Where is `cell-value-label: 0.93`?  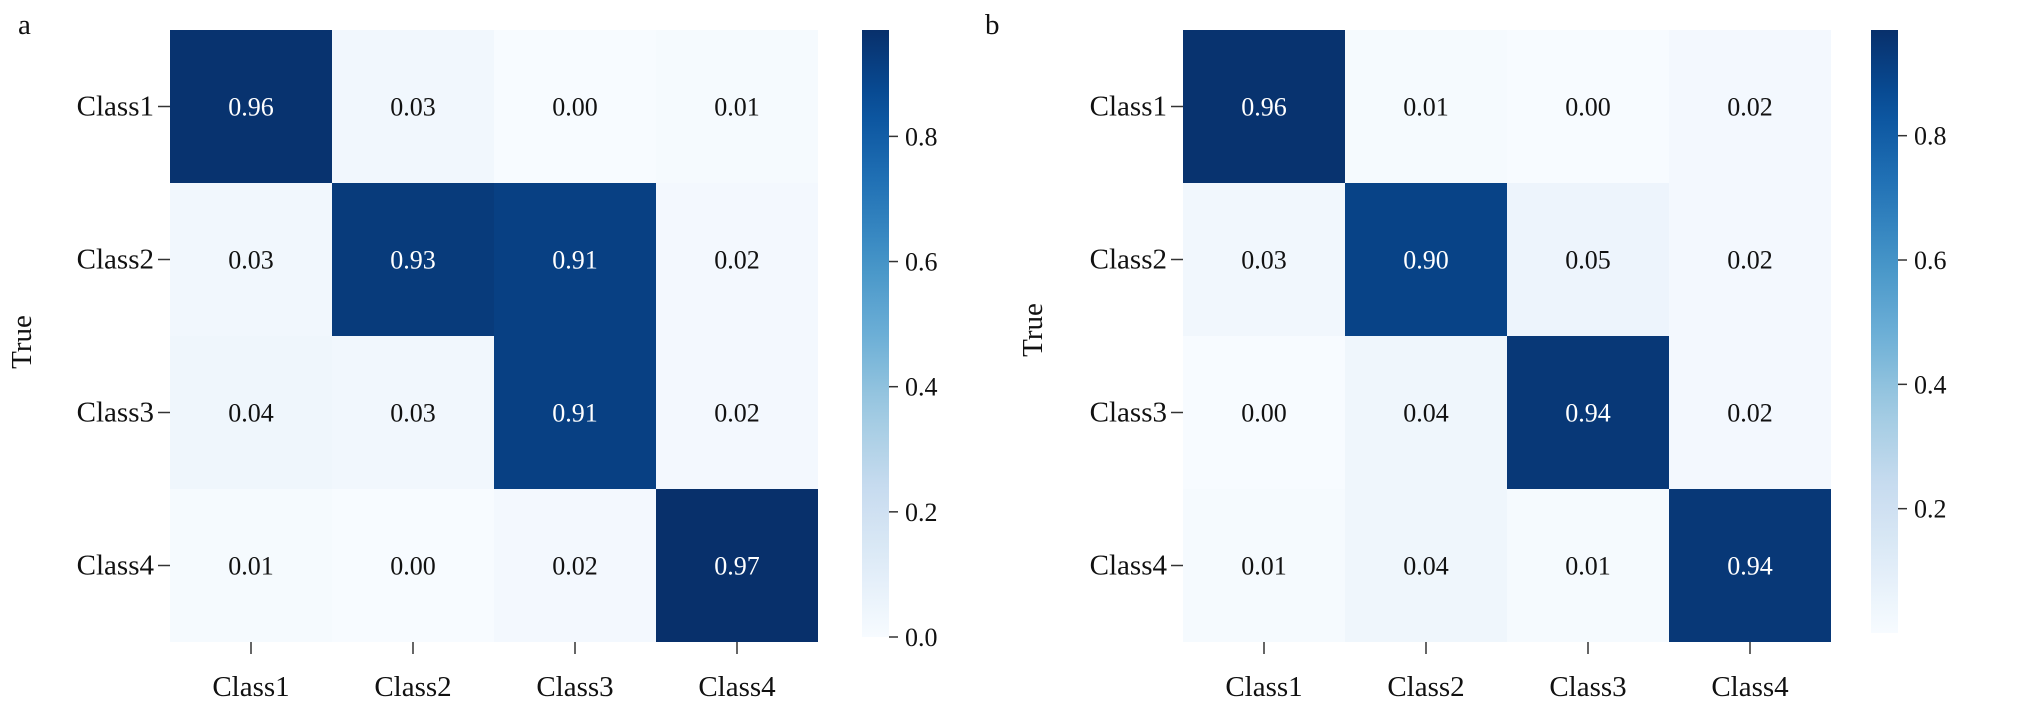
cell-value-label: 0.93 is located at coordinates (413, 260).